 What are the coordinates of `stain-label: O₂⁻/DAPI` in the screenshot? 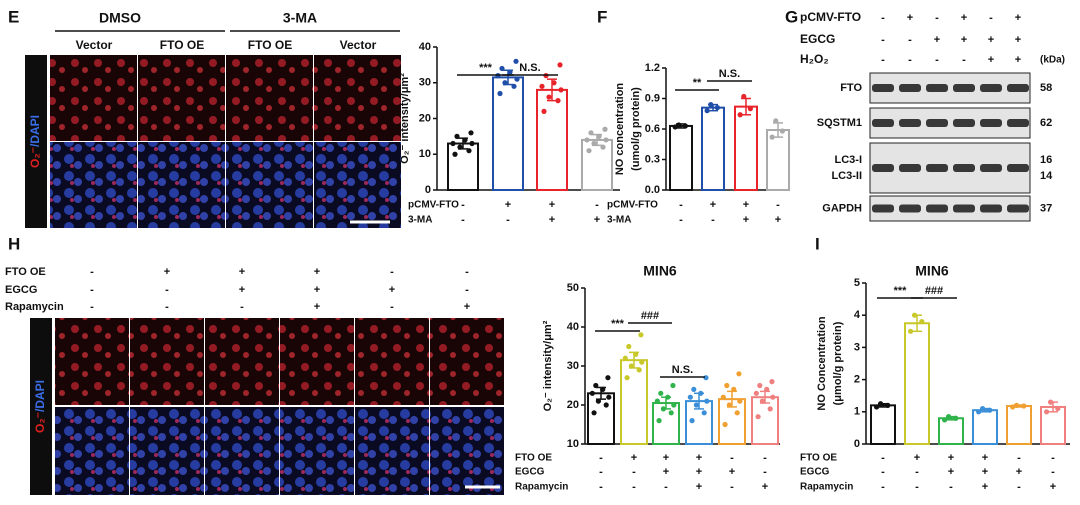 It's located at (40, 406).